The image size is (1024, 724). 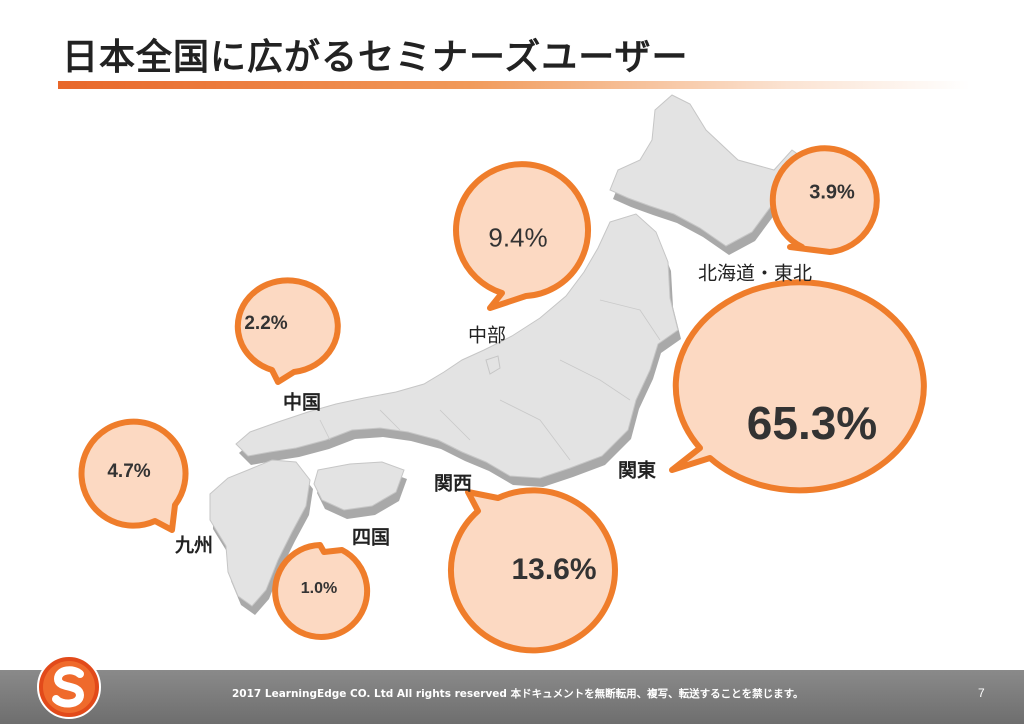 I want to click on footer-bar, so click(x=512, y=697).